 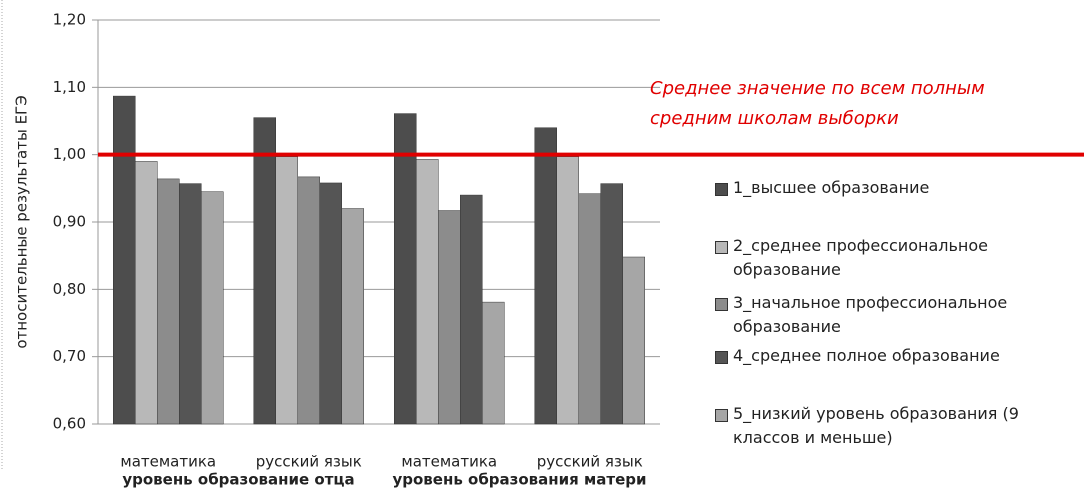 I want to click on y-tick-label: 0,70, so click(x=69, y=356).